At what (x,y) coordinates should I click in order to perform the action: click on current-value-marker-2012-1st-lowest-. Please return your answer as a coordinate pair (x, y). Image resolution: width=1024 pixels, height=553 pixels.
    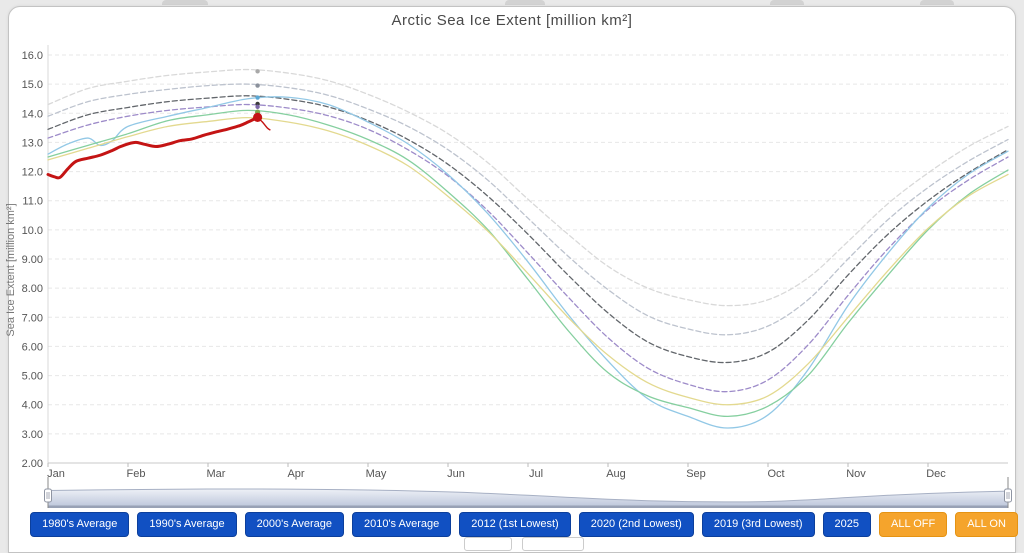
    Looking at the image, I should click on (257, 97).